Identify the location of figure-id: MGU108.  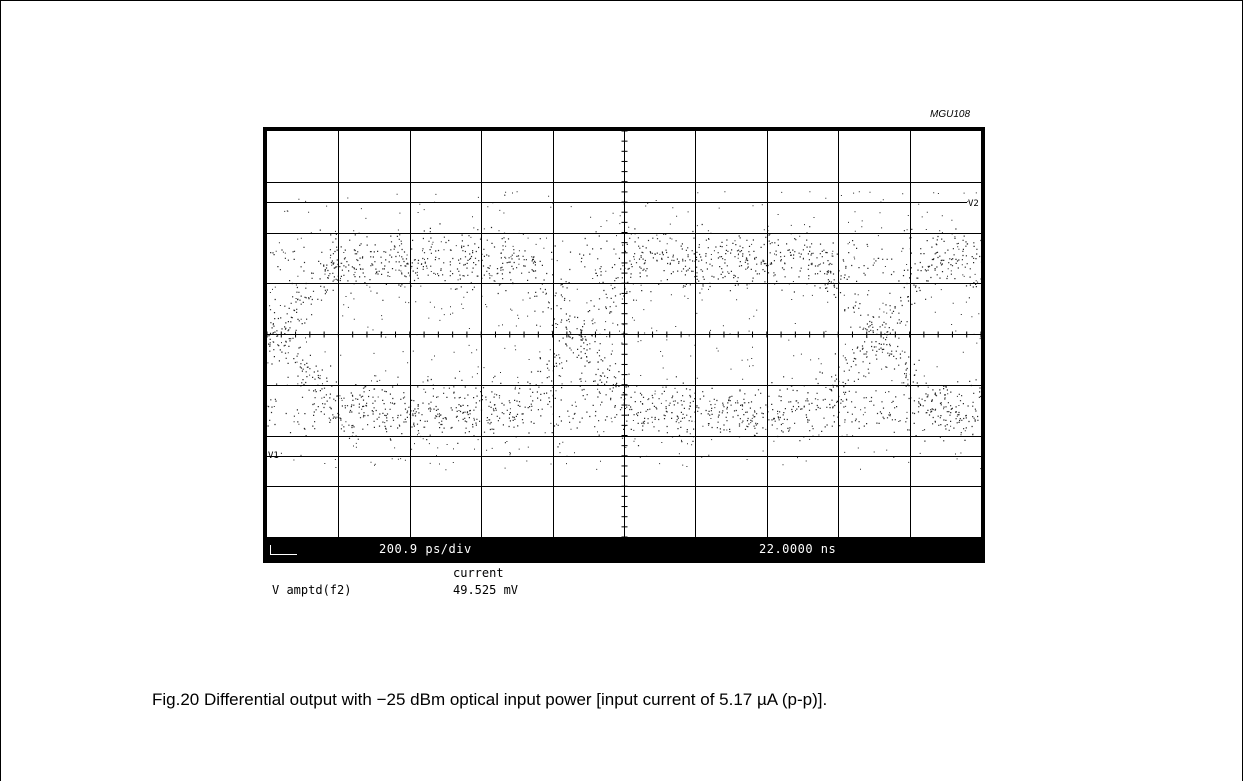
(950, 114).